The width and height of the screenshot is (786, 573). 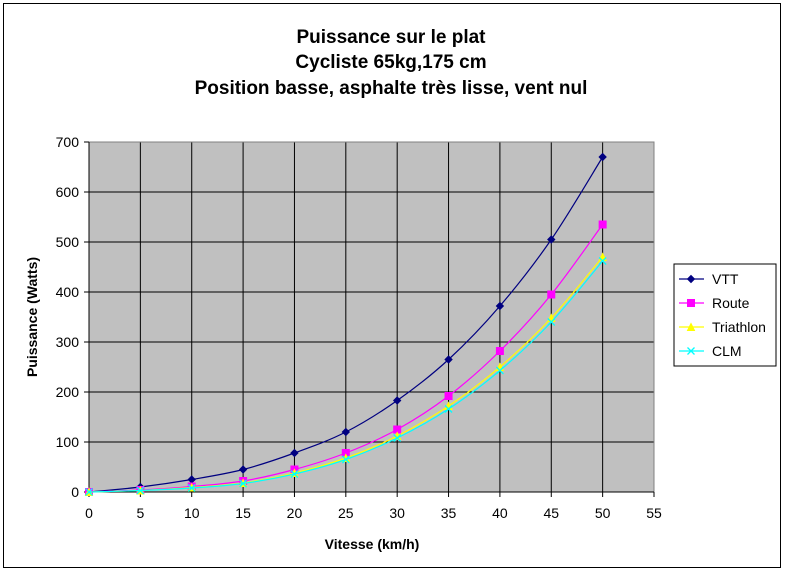 I want to click on legend-entry-route: Route, so click(x=714, y=303).